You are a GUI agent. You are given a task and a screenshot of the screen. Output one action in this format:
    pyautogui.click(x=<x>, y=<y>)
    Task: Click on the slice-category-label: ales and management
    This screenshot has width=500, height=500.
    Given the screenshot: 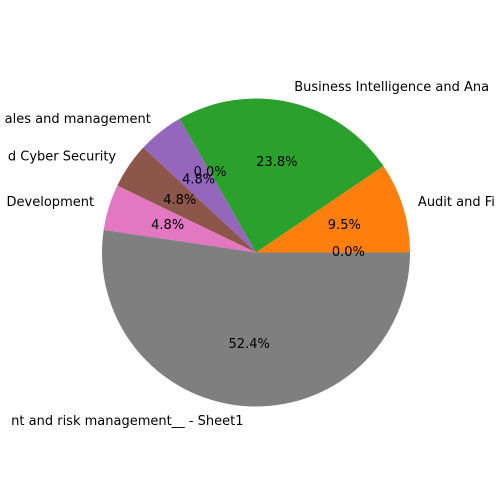 What is the action you would take?
    pyautogui.click(x=78, y=119)
    